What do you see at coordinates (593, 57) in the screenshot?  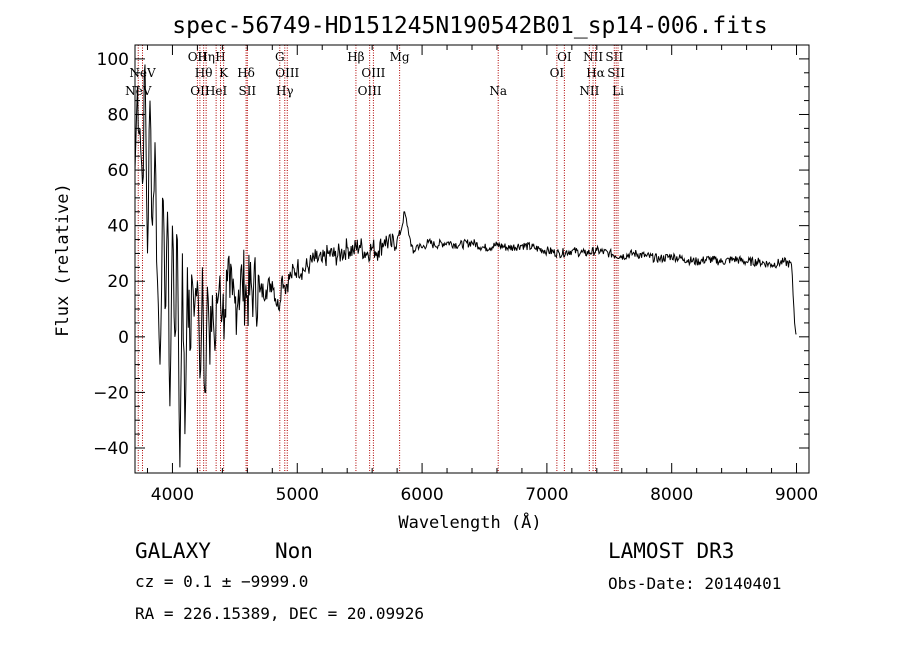 I see `line-label-nii1: NII` at bounding box center [593, 57].